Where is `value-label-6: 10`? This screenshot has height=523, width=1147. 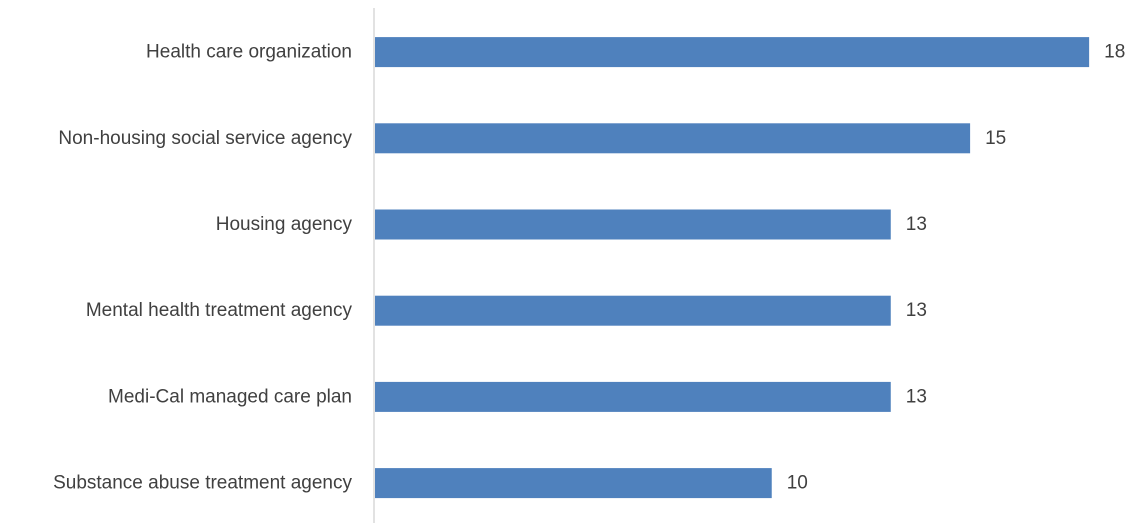
value-label-6: 10 is located at coordinates (797, 483).